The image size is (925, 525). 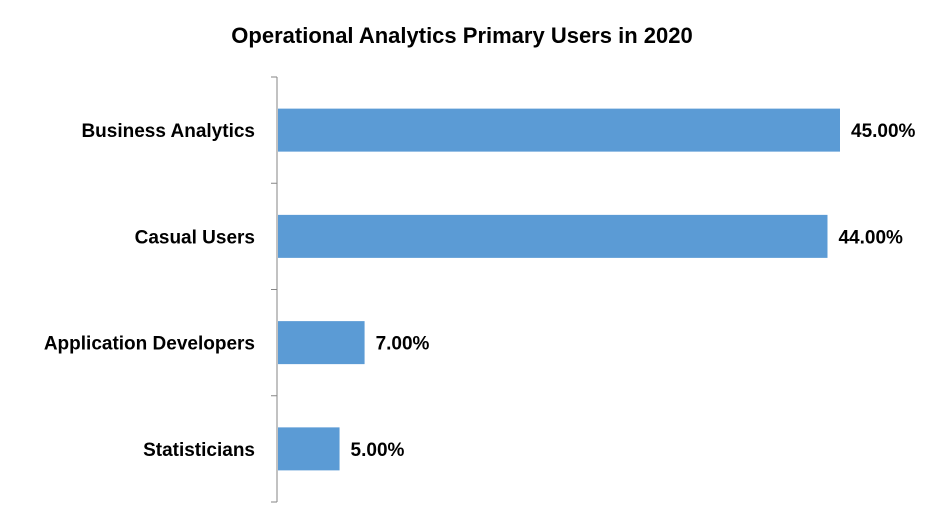 I want to click on category-label: Casual Users, so click(x=195, y=237).